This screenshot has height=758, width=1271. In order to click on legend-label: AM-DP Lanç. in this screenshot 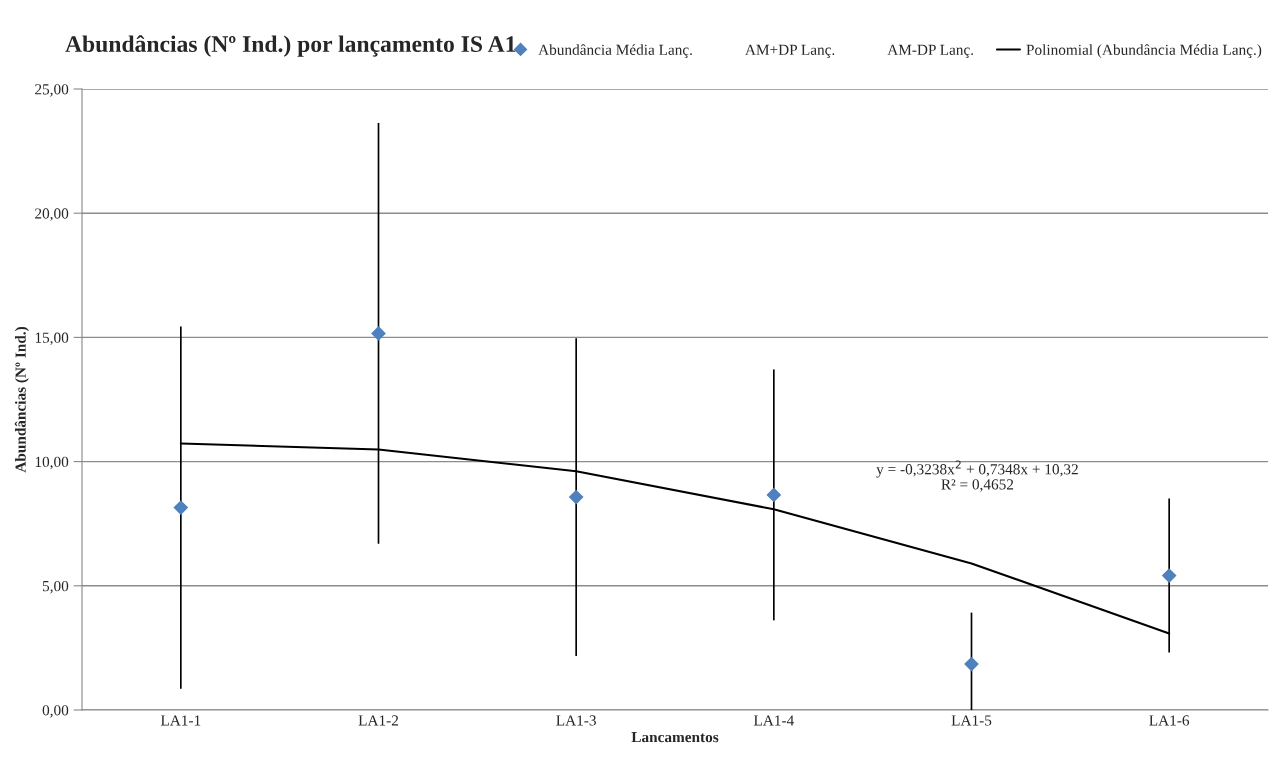, I will do `click(930, 51)`.